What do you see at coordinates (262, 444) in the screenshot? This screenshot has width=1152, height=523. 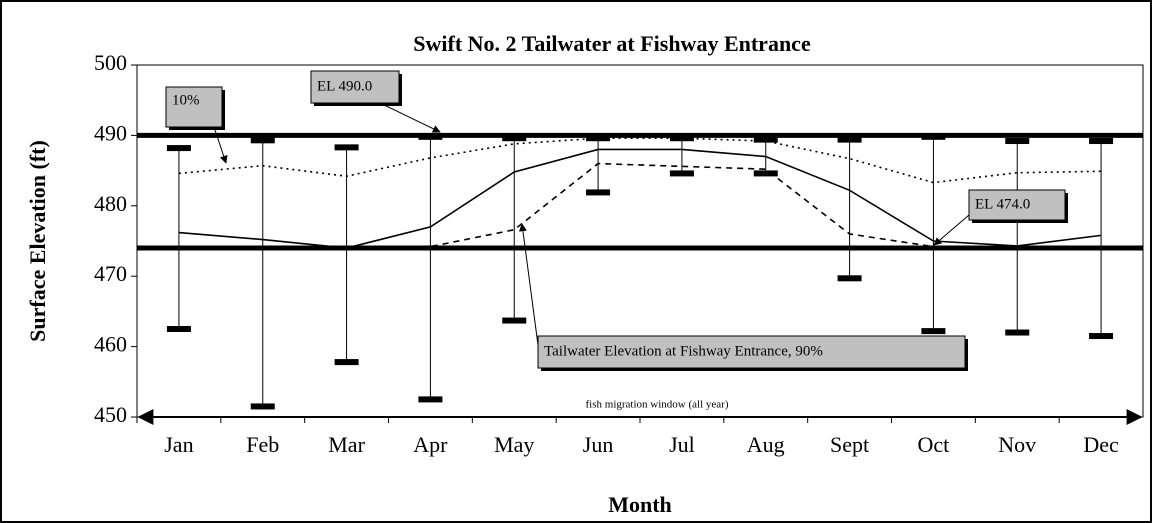 I see `x-tick-label: Feb` at bounding box center [262, 444].